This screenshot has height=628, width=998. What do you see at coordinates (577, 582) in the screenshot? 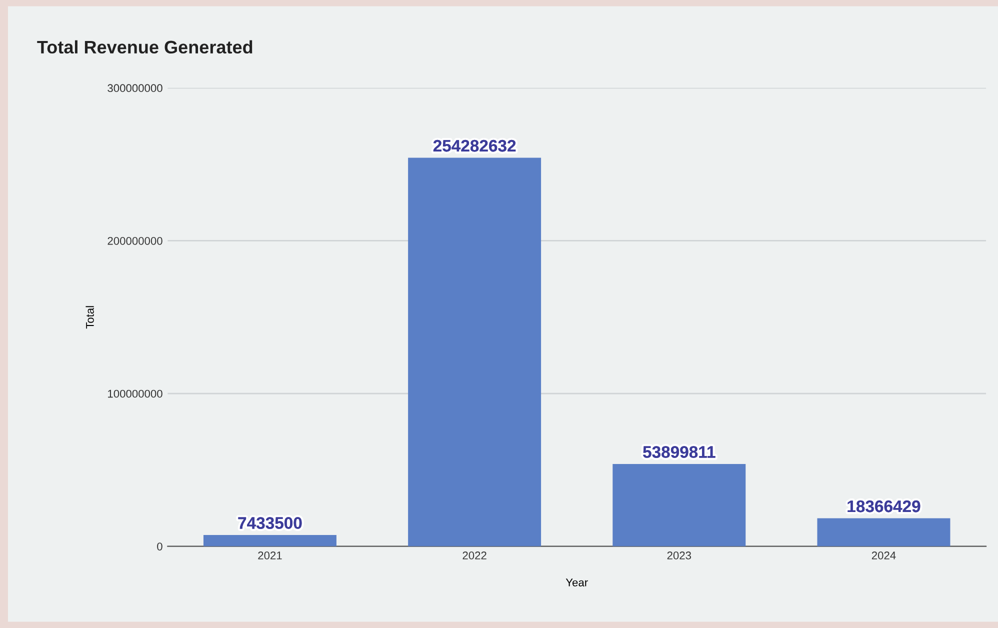
I see `x-axis-title: Year` at bounding box center [577, 582].